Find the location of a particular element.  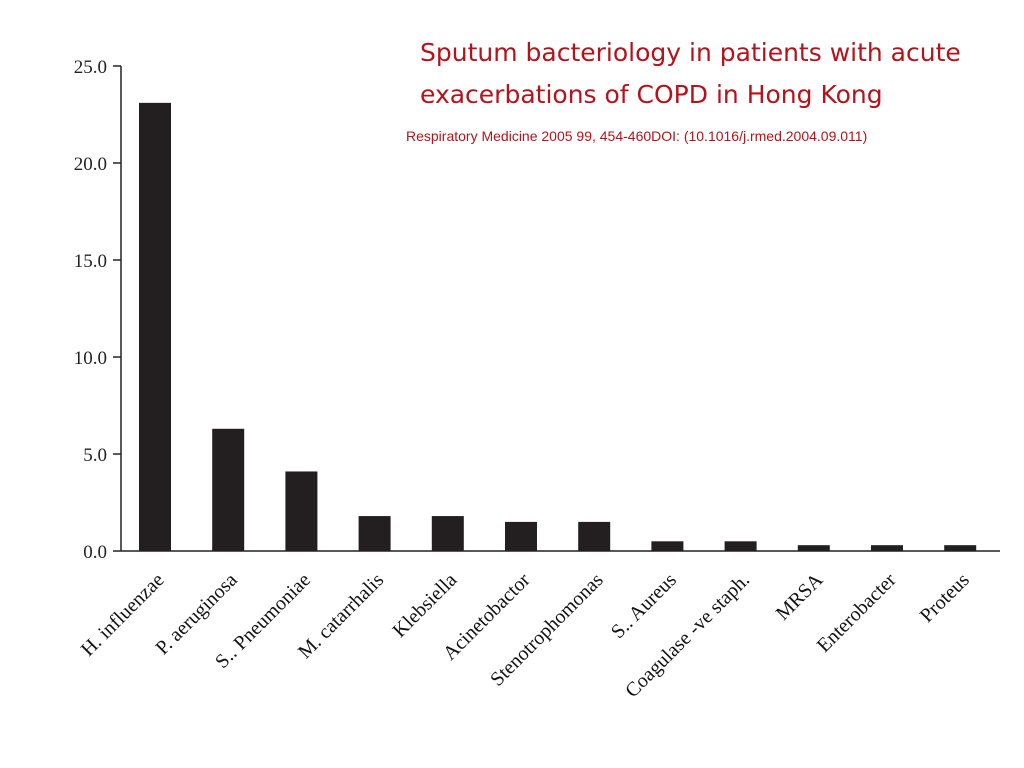

category-label: Proteus is located at coordinates (945, 598).